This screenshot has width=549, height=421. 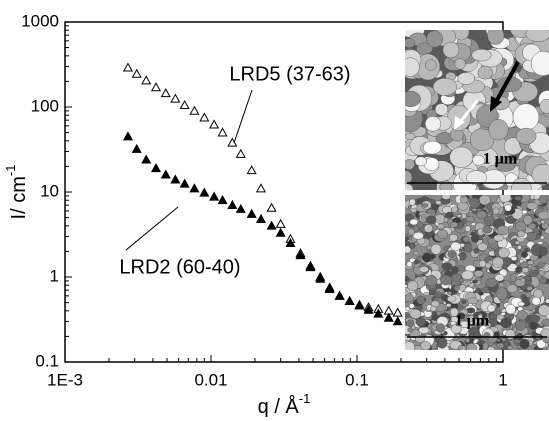 I want to click on micrograph, so click(x=477, y=272).